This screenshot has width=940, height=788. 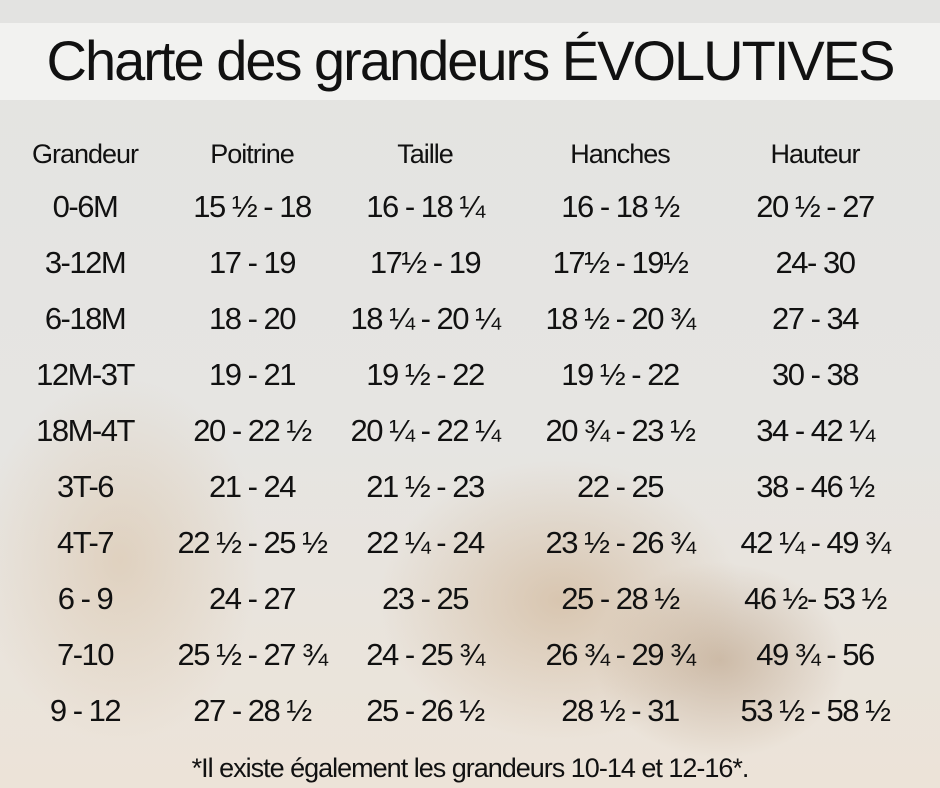 I want to click on cell-poitrine-text: 27 - 28 ½, so click(x=252, y=710).